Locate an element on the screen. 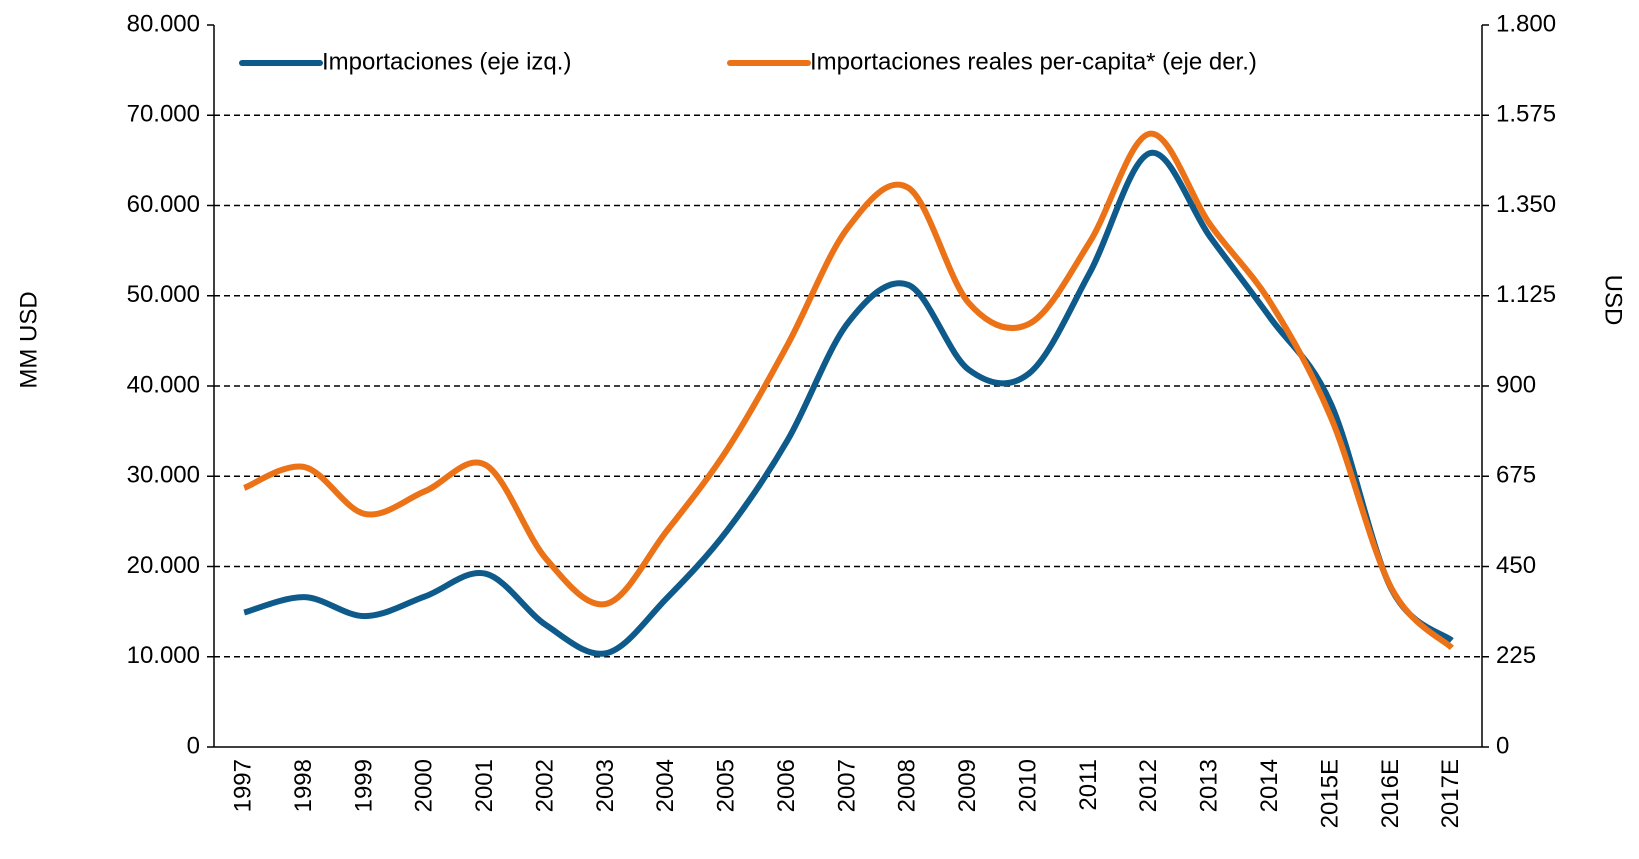 This screenshot has height=859, width=1639. x-tick-label: 2013 is located at coordinates (1209, 785).